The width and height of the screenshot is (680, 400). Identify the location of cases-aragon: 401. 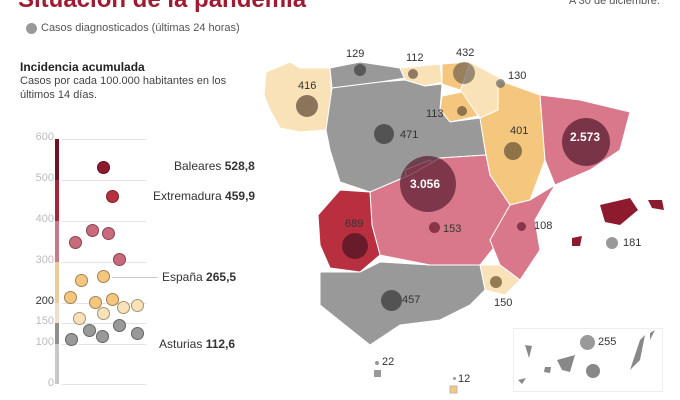
(519, 131).